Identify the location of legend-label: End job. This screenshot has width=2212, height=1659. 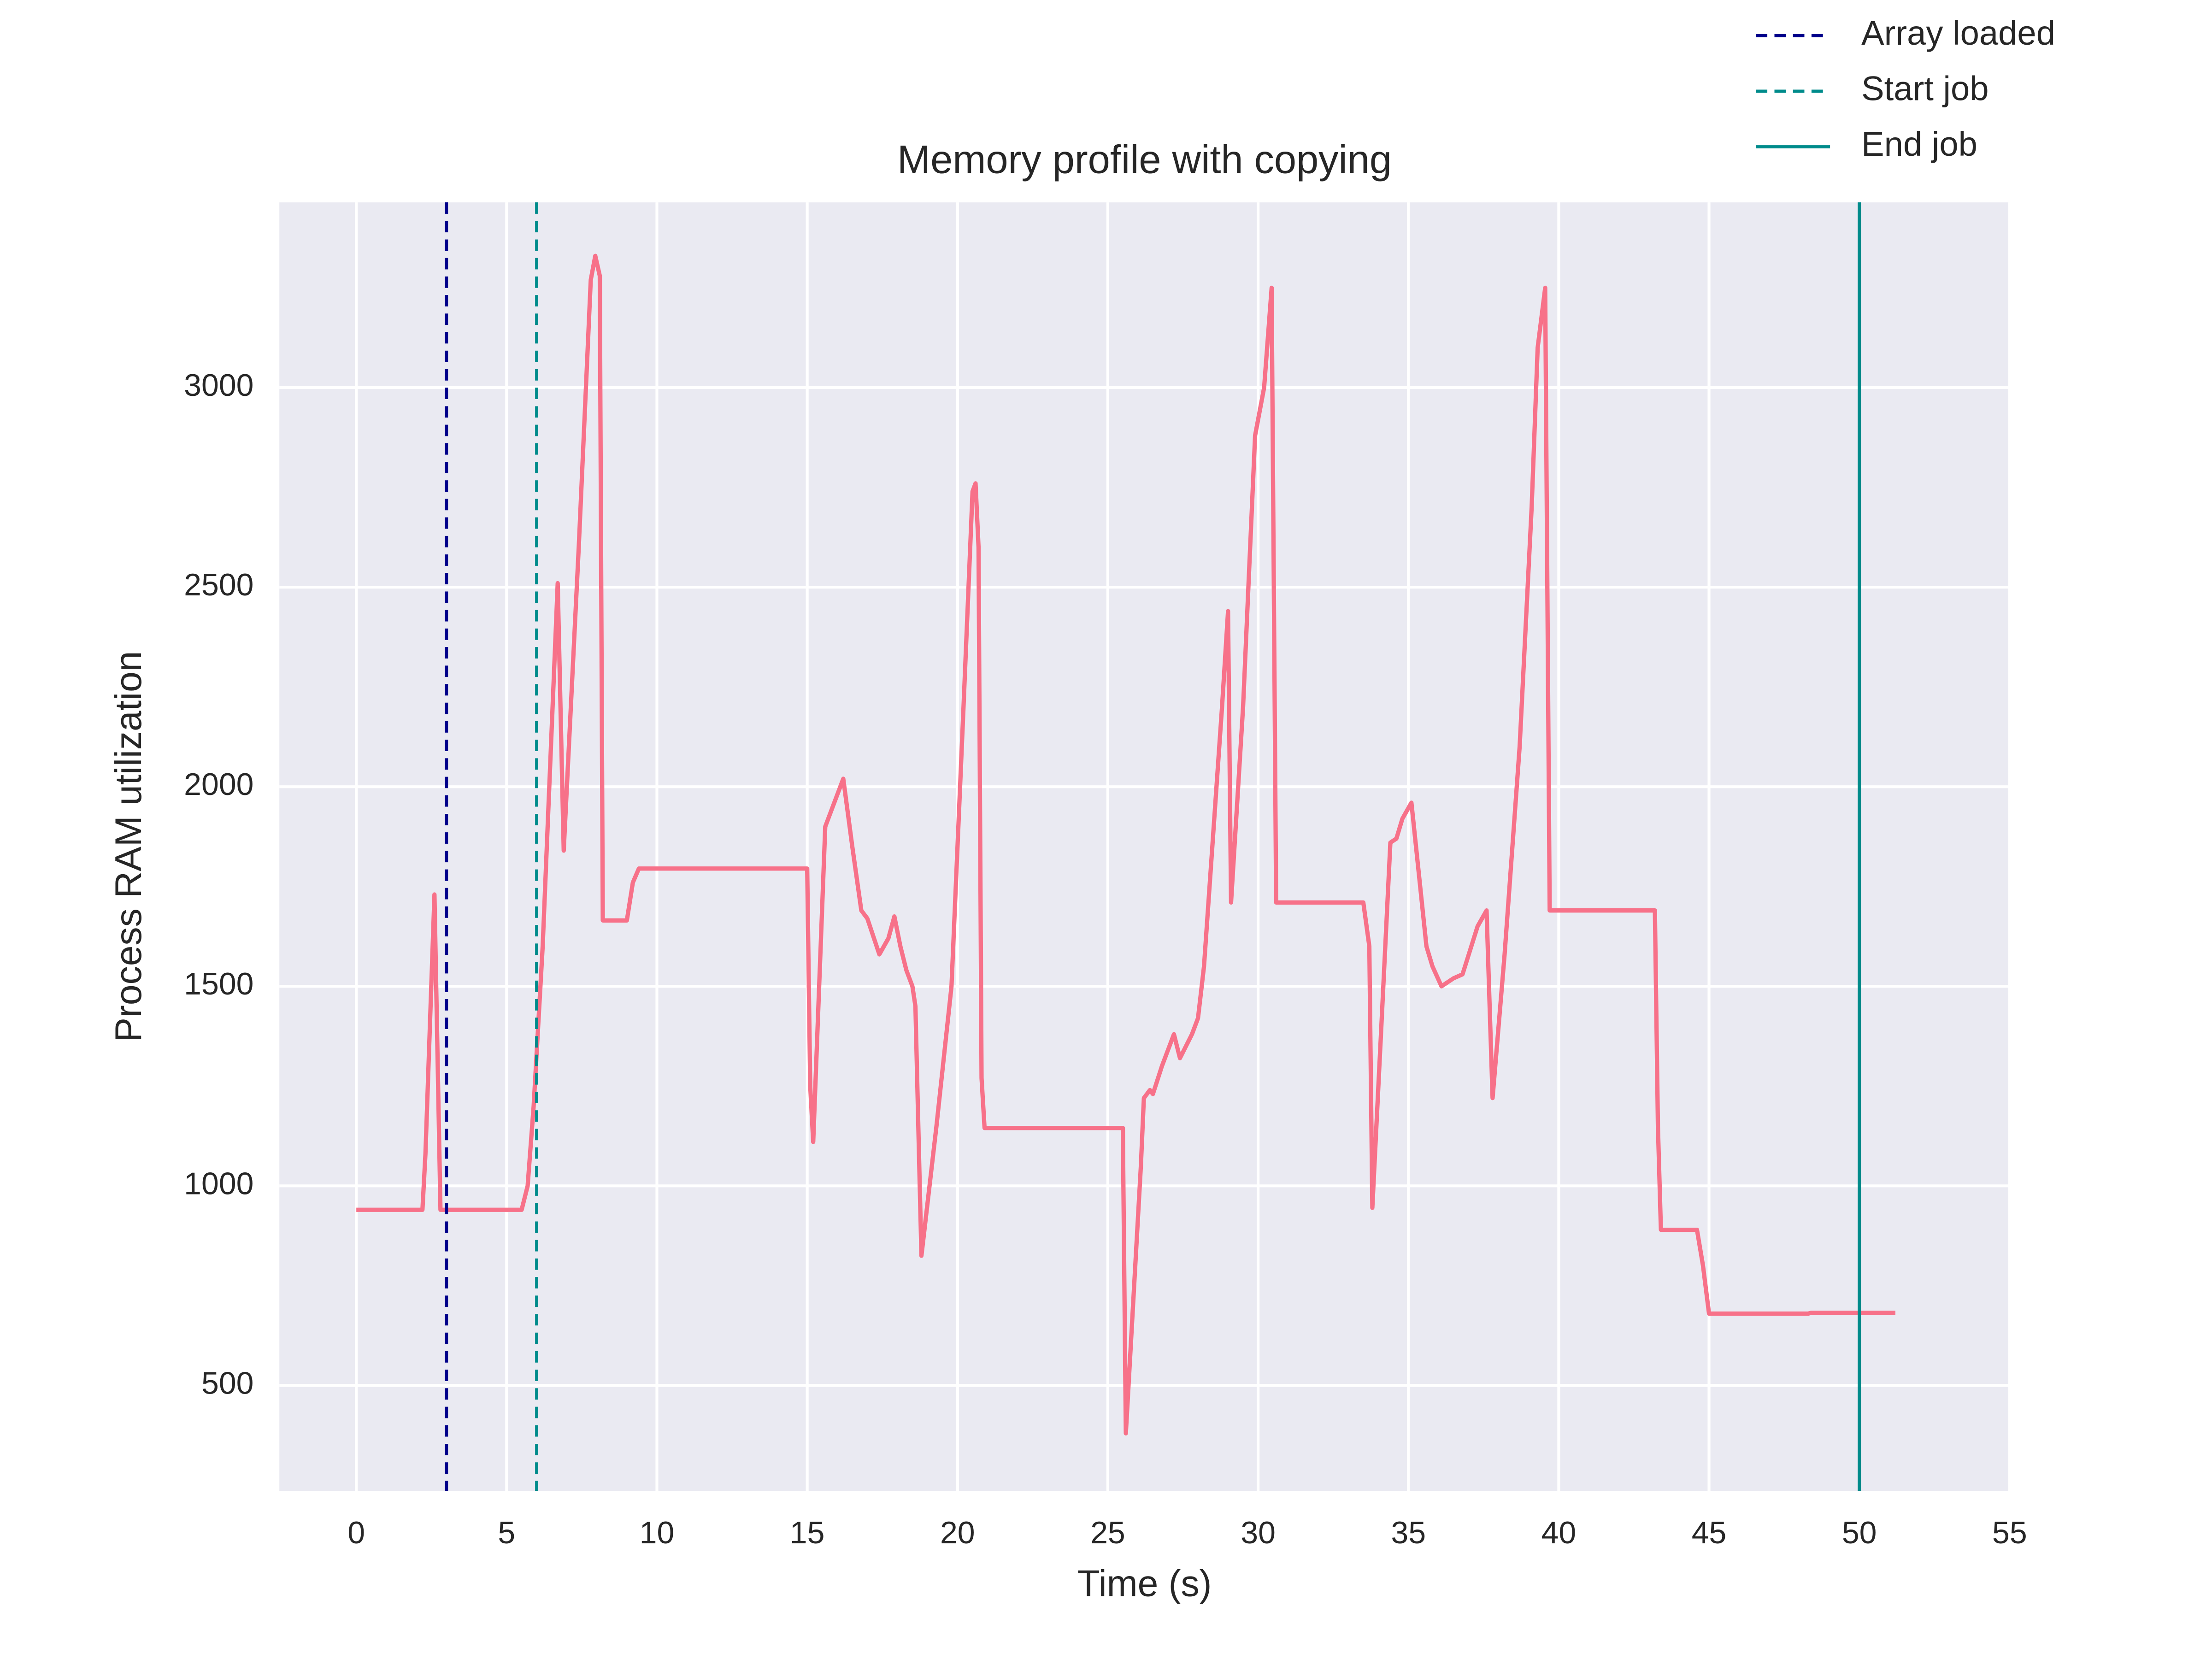
(1919, 144).